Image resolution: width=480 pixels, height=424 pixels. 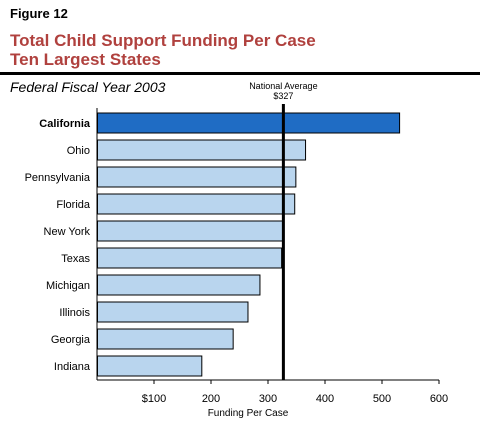 What do you see at coordinates (190, 231) in the screenshot?
I see `bar-new-york` at bounding box center [190, 231].